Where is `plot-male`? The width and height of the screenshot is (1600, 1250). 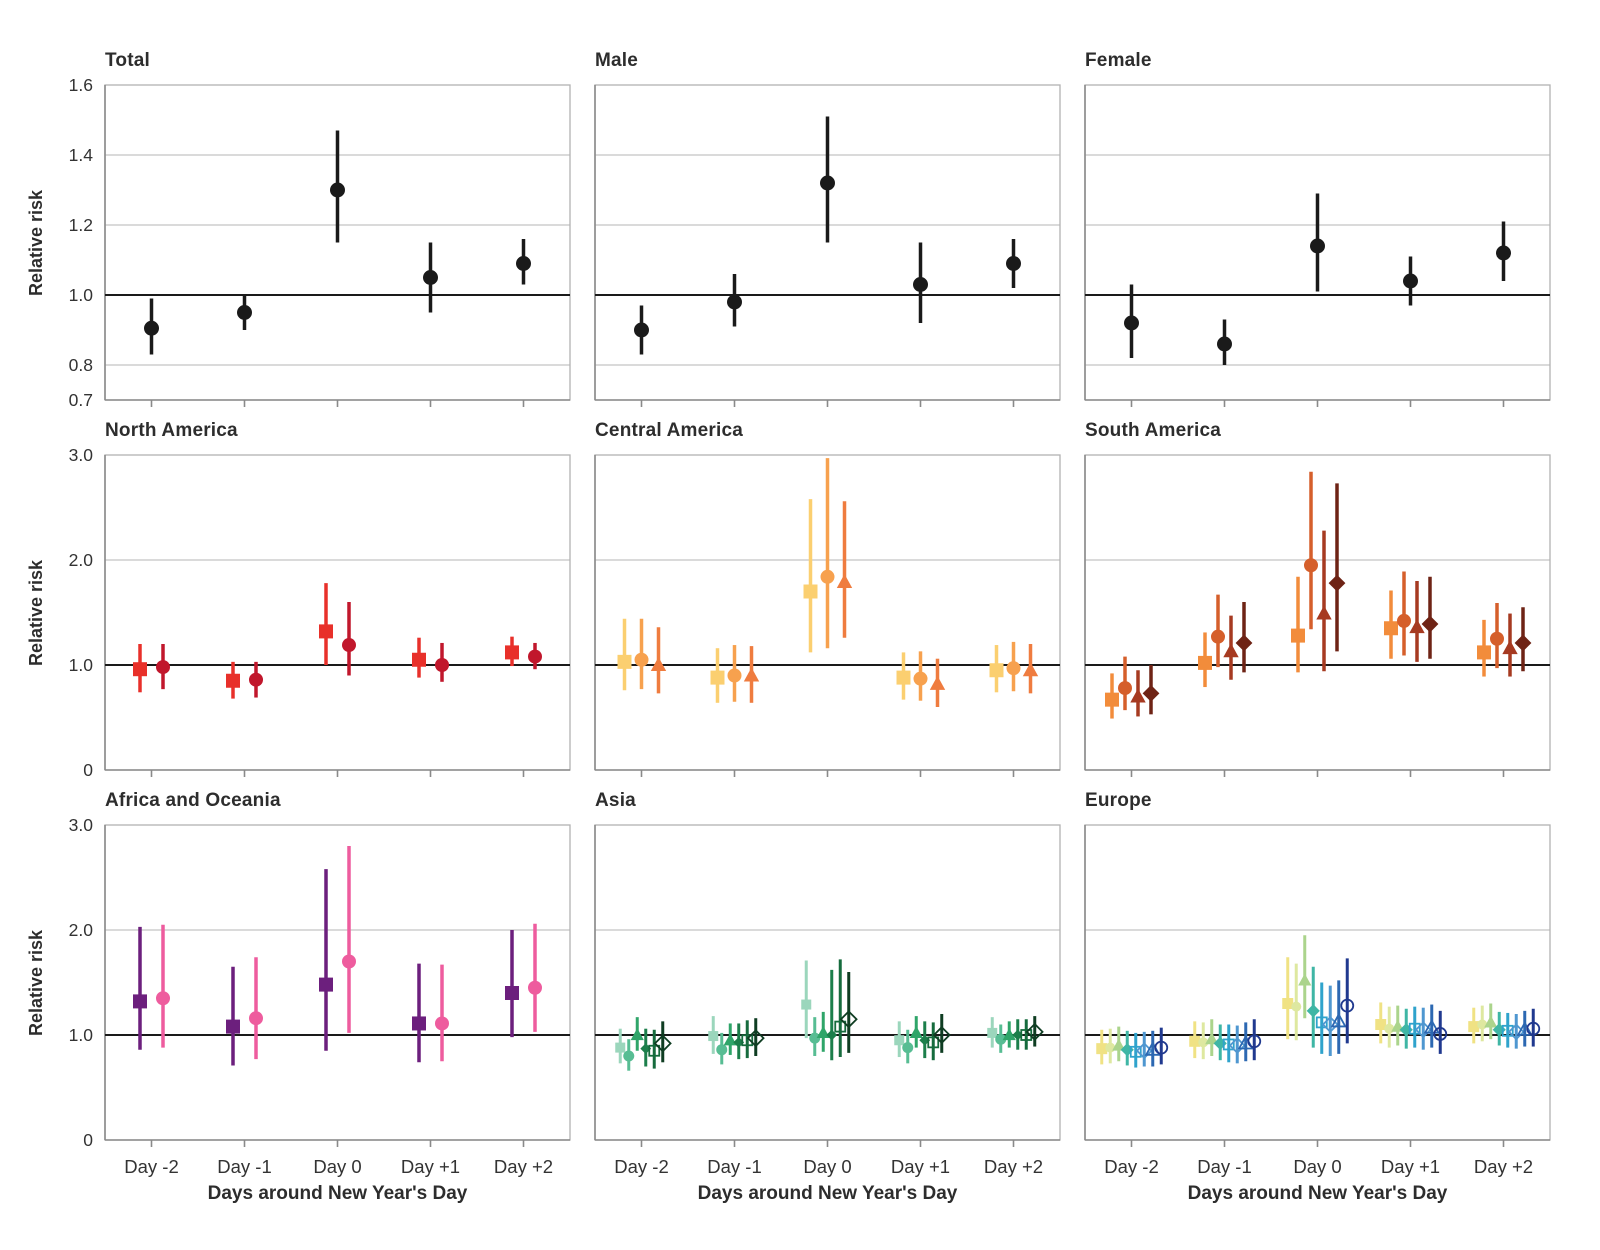 plot-male is located at coordinates (827, 245).